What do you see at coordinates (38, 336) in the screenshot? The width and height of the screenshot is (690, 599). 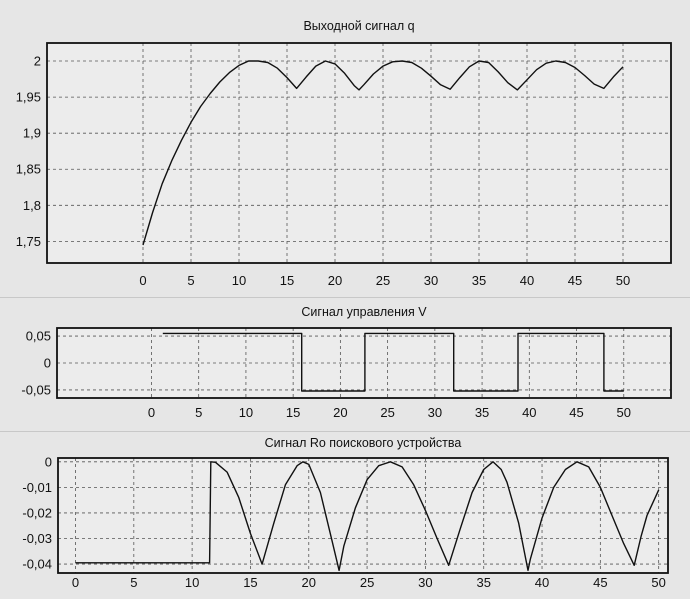 I see `y-tick-label: 0,05` at bounding box center [38, 336].